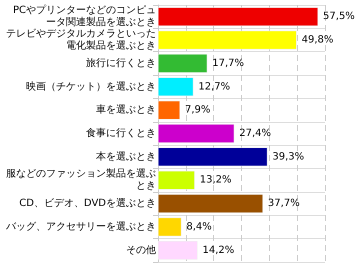 This screenshot has width=357, height=278. Describe the element at coordinates (197, 110) in the screenshot. I see `data-label: 7,9%` at that location.